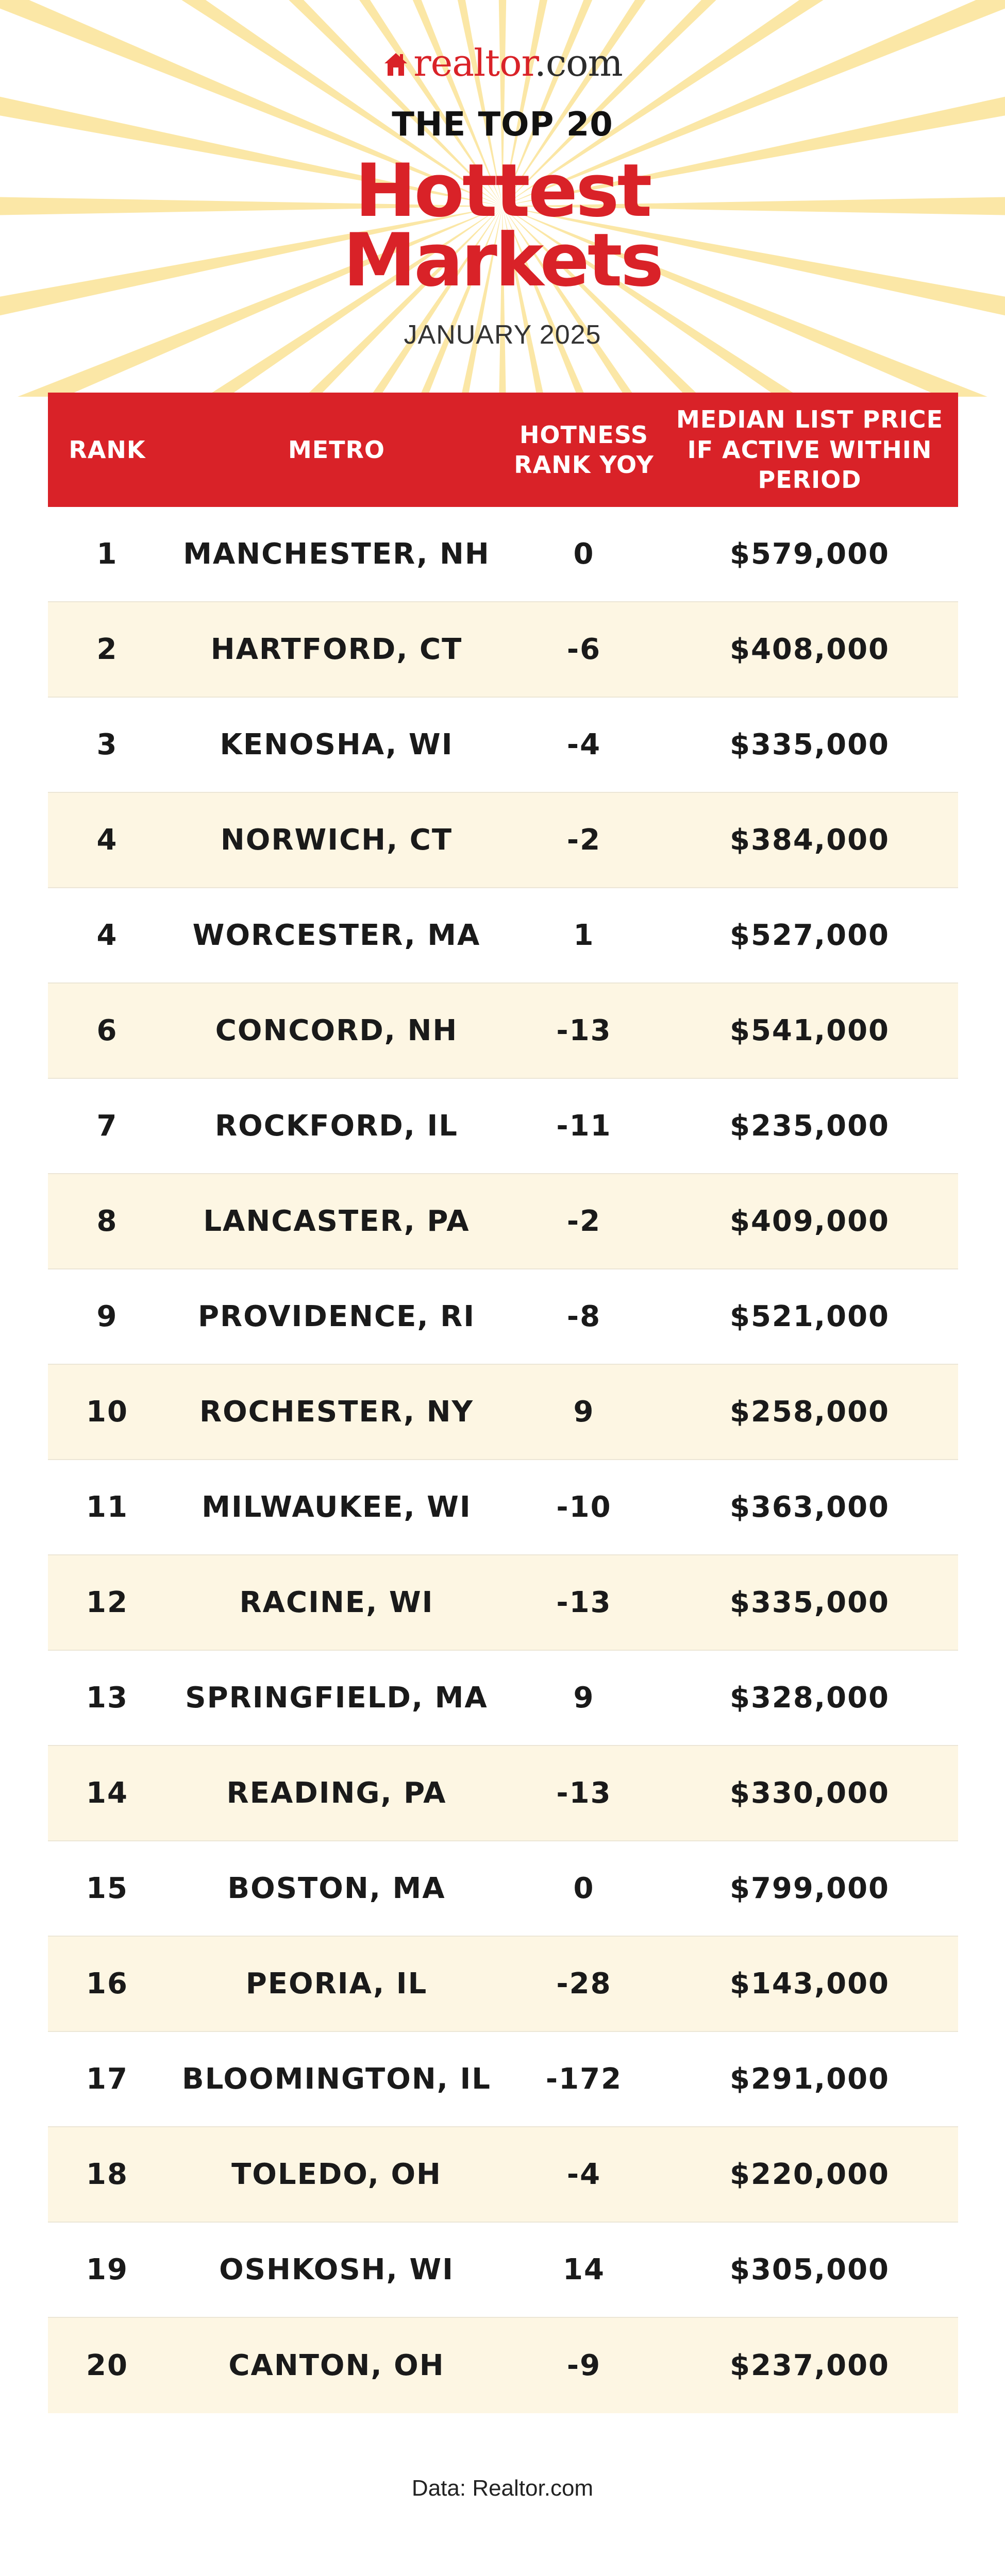 The width and height of the screenshot is (1005, 2576). Describe the element at coordinates (503, 554) in the screenshot. I see `table-row: 1 MANCHESTER, NH 0 $579,000` at that location.